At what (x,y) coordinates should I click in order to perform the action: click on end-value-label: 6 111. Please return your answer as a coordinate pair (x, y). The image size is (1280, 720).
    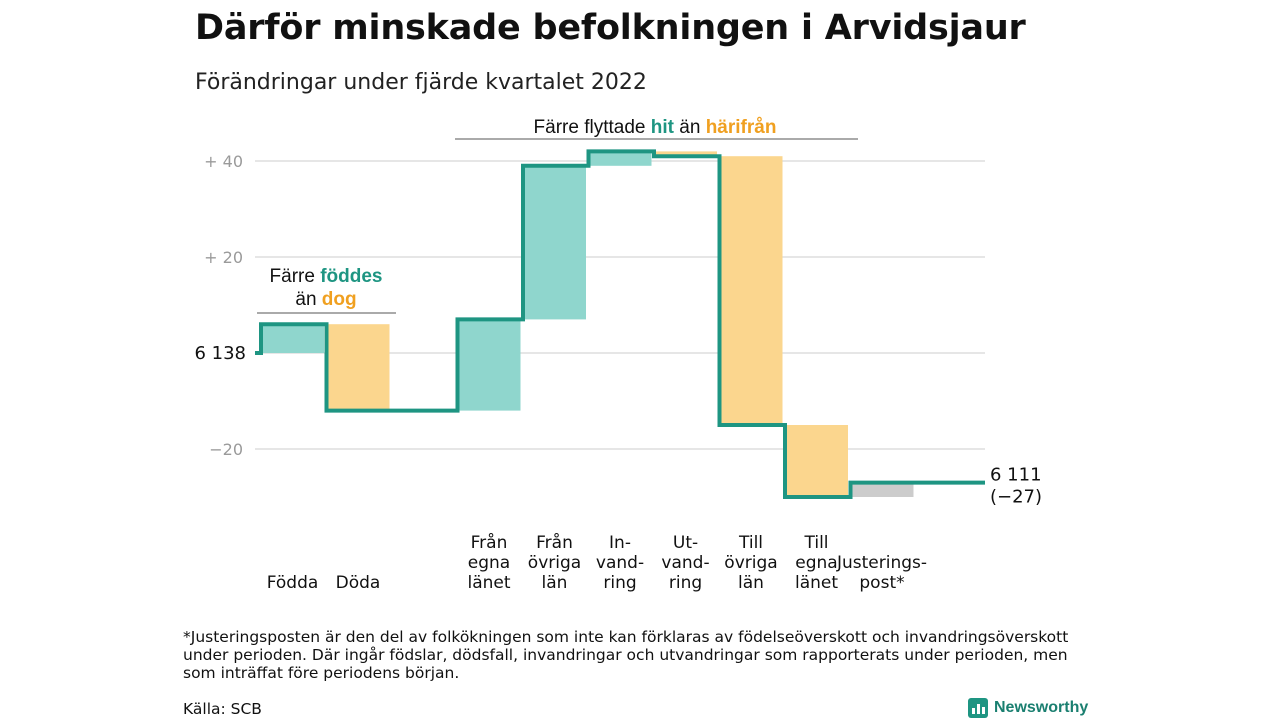
    Looking at the image, I should click on (1016, 475).